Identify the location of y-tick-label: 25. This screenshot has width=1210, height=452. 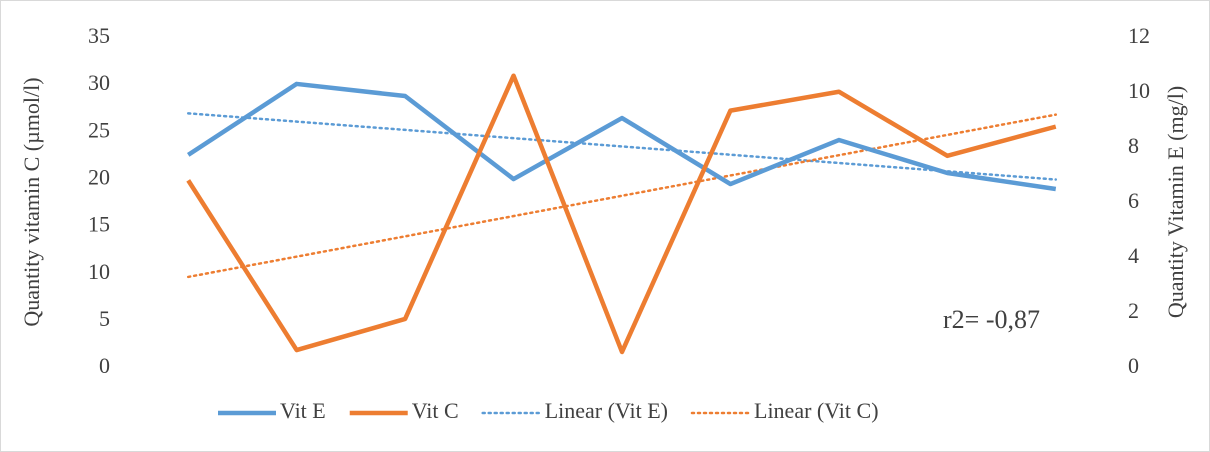
(99, 129).